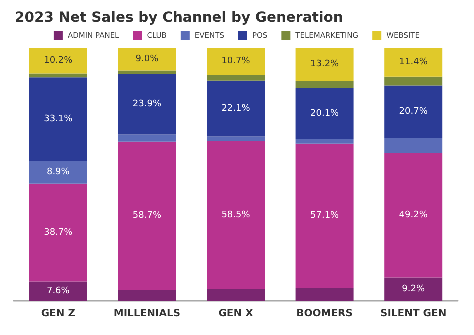  What do you see at coordinates (413, 314) in the screenshot?
I see `x-tick-label: SILENT GEN` at bounding box center [413, 314].